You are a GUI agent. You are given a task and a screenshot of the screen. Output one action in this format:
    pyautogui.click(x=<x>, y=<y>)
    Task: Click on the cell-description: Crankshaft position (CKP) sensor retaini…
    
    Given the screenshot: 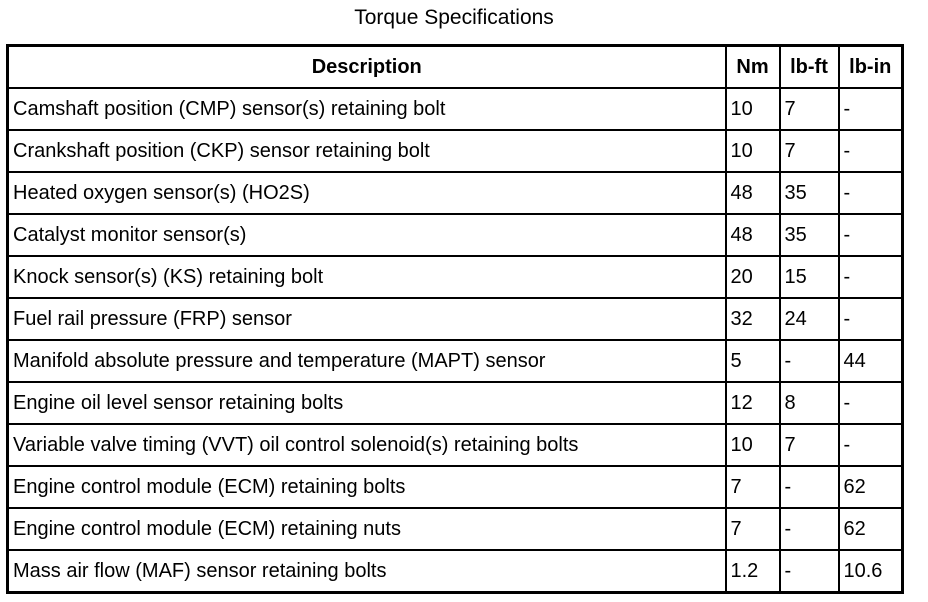 What is the action you would take?
    pyautogui.click(x=366, y=151)
    